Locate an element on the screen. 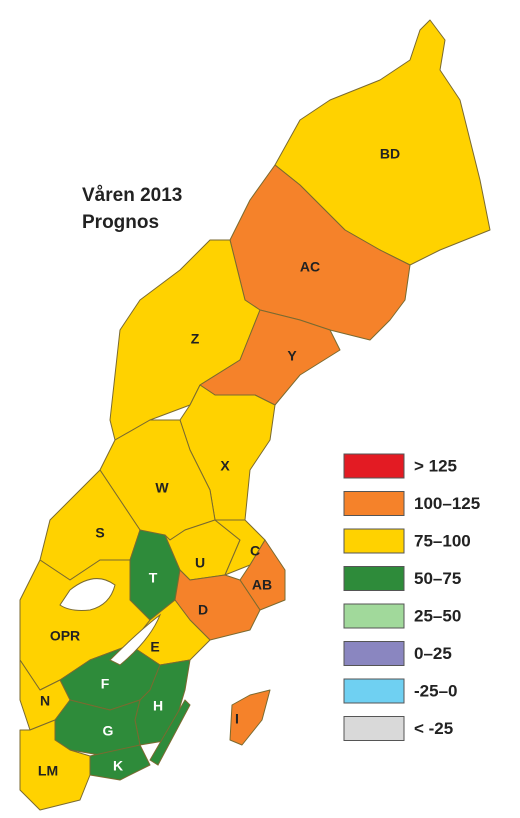 This screenshot has width=520, height=818. legend-label: 0–25 is located at coordinates (433, 653).